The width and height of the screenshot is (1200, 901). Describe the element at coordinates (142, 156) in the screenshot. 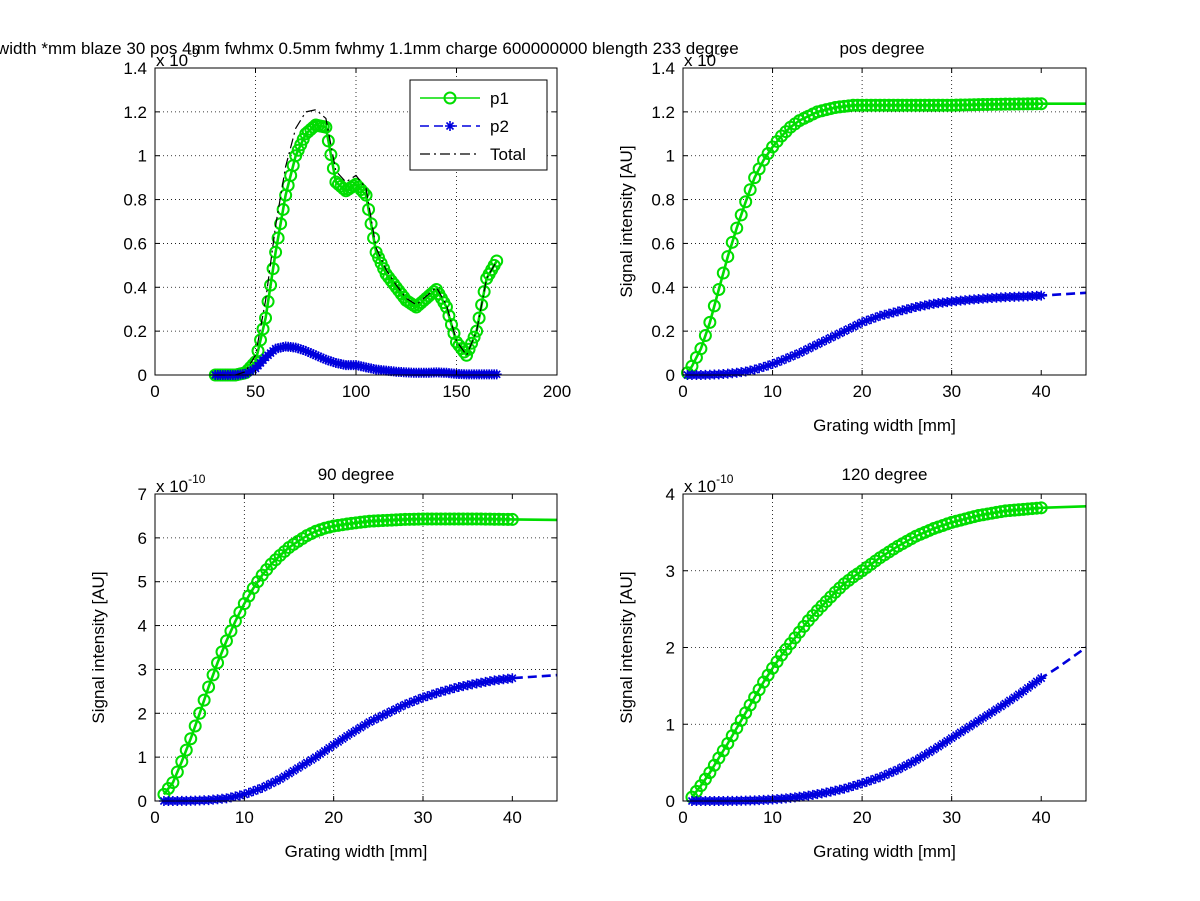

I see `y-tick-label: 1` at that location.